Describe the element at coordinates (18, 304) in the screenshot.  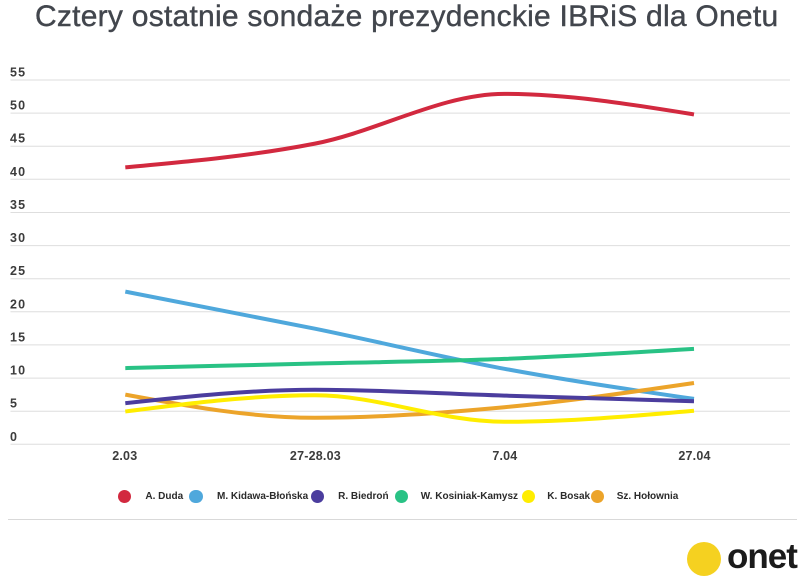
I see `svg-text: 20` at that location.